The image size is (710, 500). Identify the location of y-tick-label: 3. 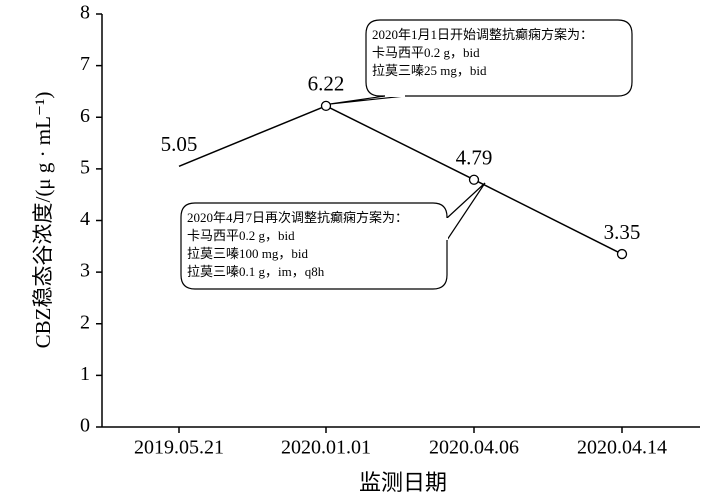
(85, 271).